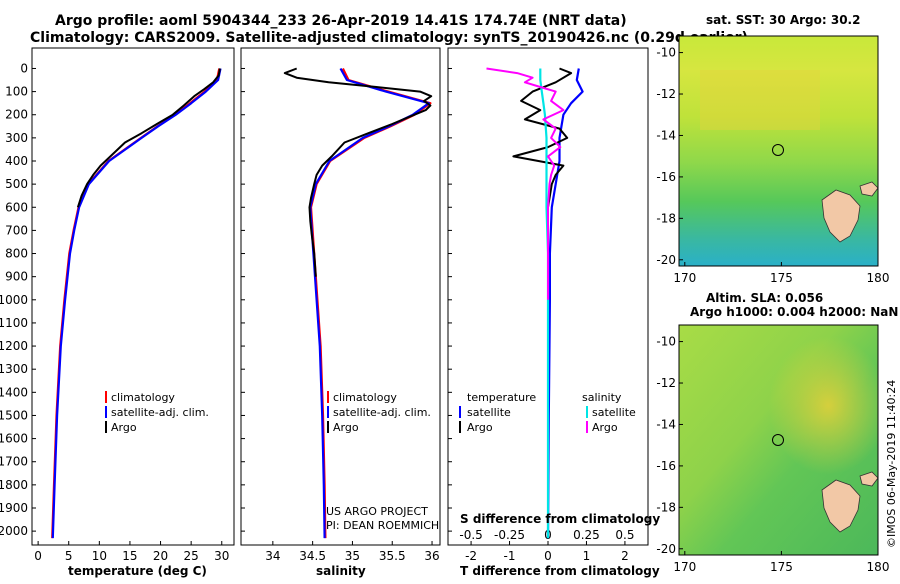  Describe the element at coordinates (14, 369) in the screenshot. I see `depth-tick-label: 1300` at that location.